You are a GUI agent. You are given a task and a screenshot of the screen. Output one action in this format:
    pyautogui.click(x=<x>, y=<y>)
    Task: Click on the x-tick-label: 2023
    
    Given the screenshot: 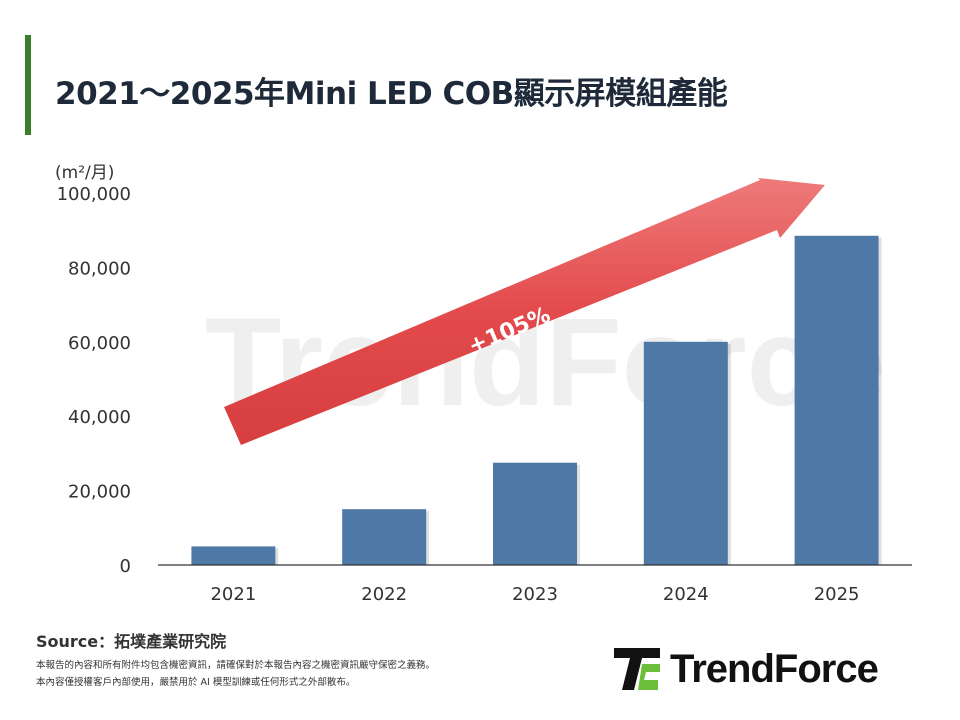 What is the action you would take?
    pyautogui.click(x=535, y=594)
    